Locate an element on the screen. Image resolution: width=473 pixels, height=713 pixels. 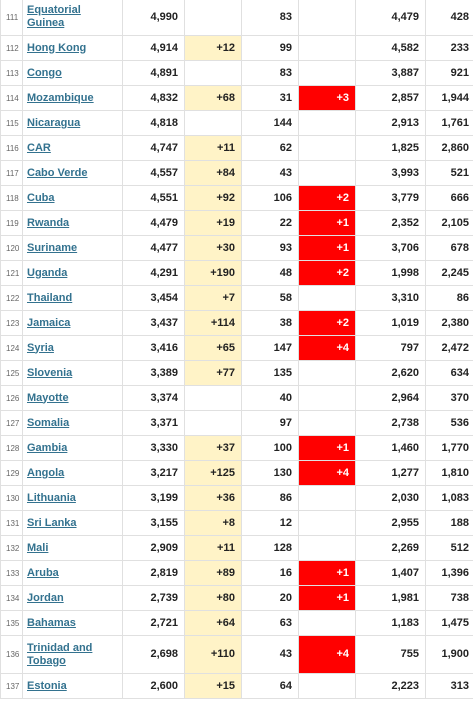
table-row: 128 Gambia 3,330 +37 100 +1 1,460 1,770 is located at coordinates (236, 448).